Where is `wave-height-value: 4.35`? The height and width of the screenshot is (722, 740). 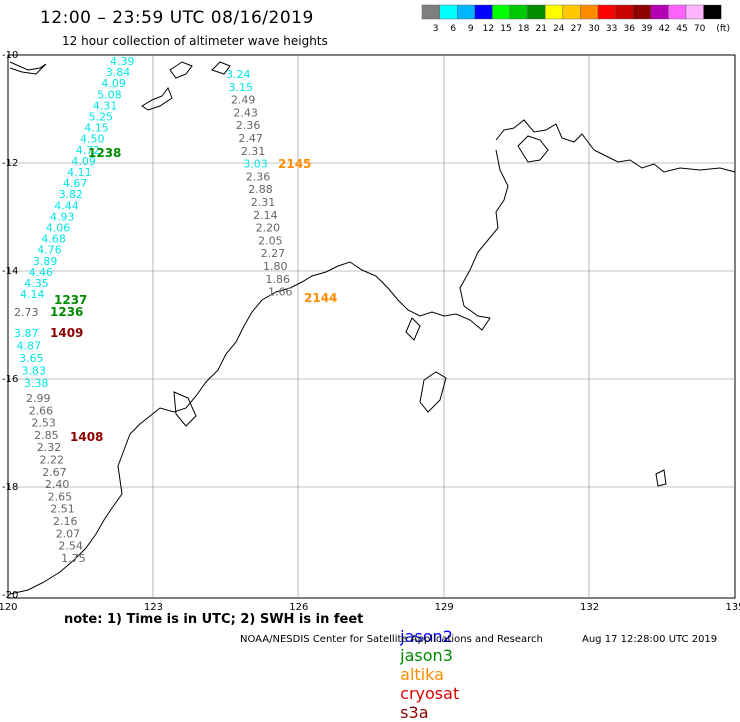 wave-height-value: 4.35 is located at coordinates (36, 283).